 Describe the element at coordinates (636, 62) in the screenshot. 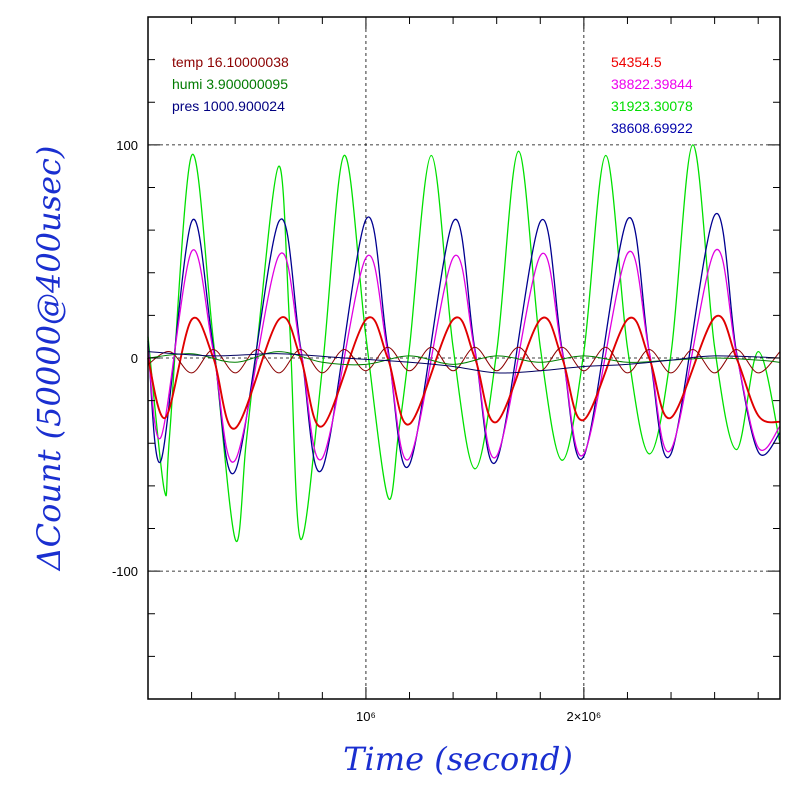

I see `legend-right-entry: 54354.5` at that location.